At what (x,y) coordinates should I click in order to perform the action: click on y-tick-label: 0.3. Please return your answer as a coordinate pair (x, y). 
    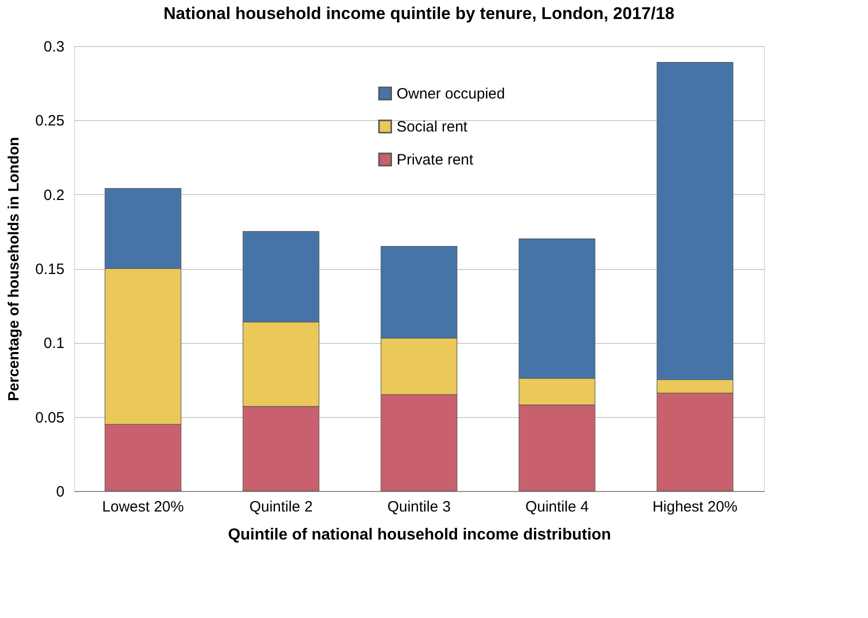
    Looking at the image, I should click on (54, 47).